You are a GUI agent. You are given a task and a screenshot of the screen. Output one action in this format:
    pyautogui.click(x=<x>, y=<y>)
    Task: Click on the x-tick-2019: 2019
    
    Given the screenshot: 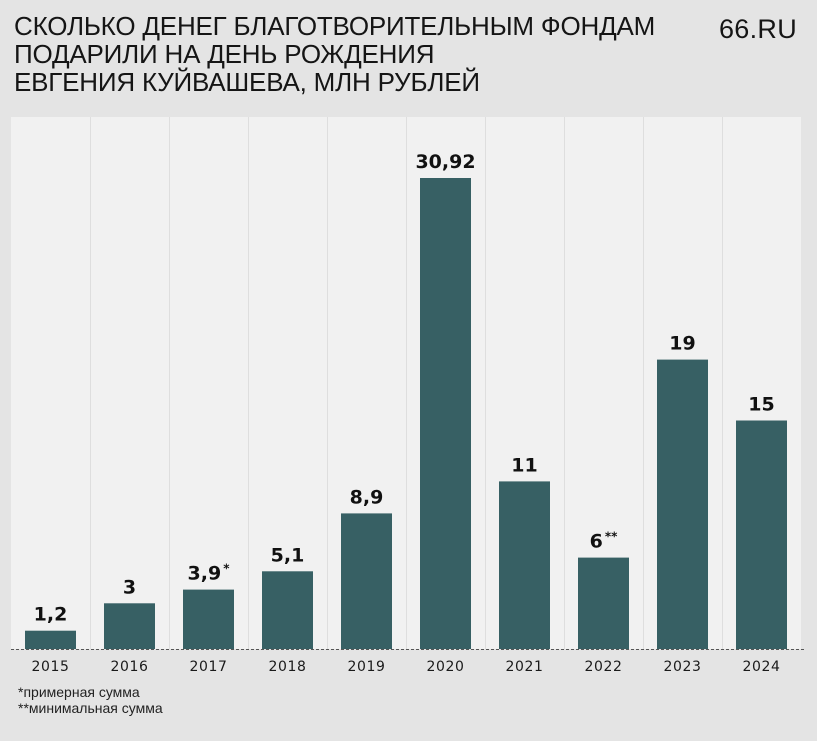 What is the action you would take?
    pyautogui.click(x=366, y=667)
    